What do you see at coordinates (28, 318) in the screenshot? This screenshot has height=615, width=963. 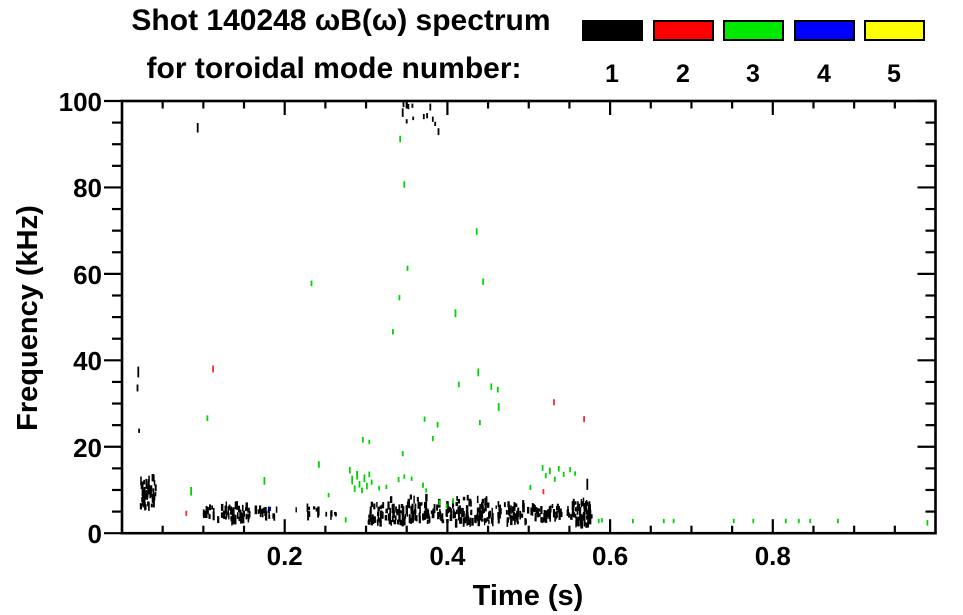 I see `y-axis-title: Frequency (kHz)` at bounding box center [28, 318].